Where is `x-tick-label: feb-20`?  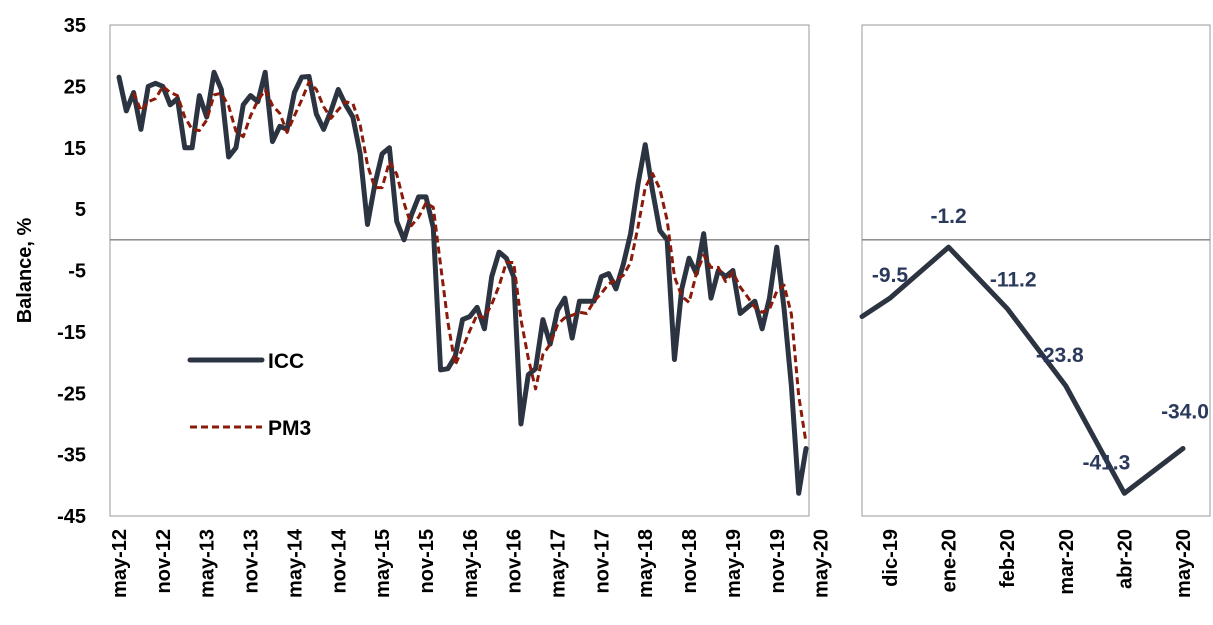 x-tick-label: feb-20 is located at coordinates (1008, 558).